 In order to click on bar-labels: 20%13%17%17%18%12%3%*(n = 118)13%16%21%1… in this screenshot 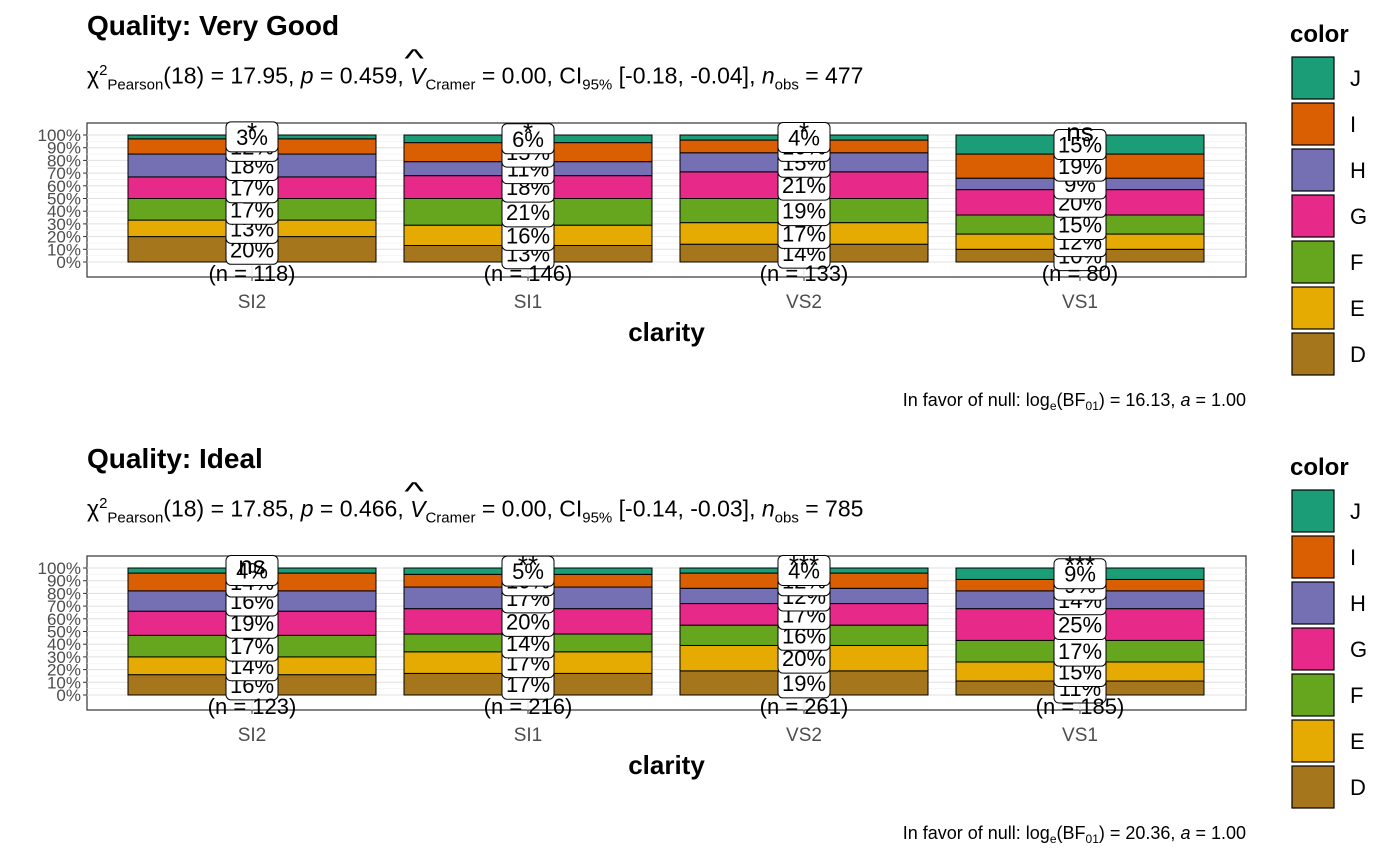, I will do `click(663, 201)`.